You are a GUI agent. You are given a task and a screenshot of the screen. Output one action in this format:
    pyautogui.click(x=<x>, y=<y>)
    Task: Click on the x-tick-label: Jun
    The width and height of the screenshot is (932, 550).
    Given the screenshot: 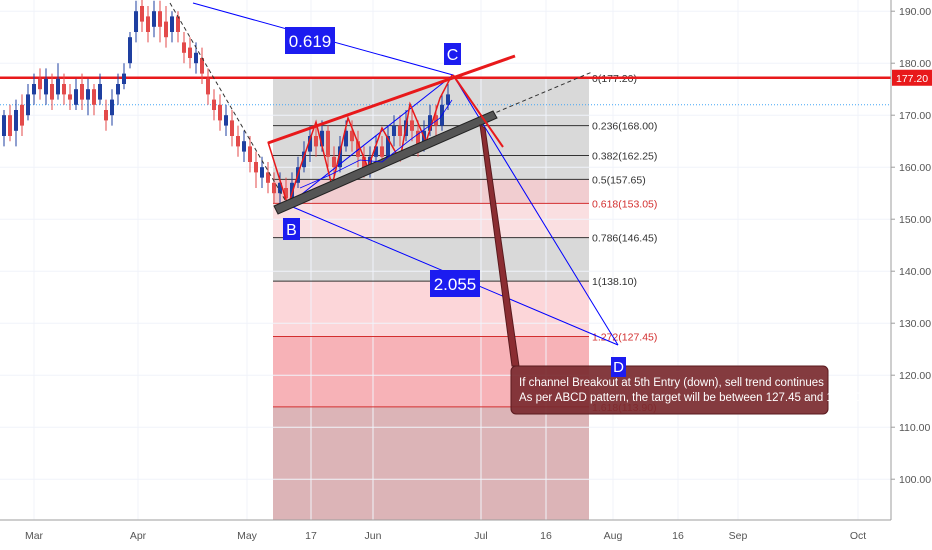 What is the action you would take?
    pyautogui.click(x=373, y=536)
    